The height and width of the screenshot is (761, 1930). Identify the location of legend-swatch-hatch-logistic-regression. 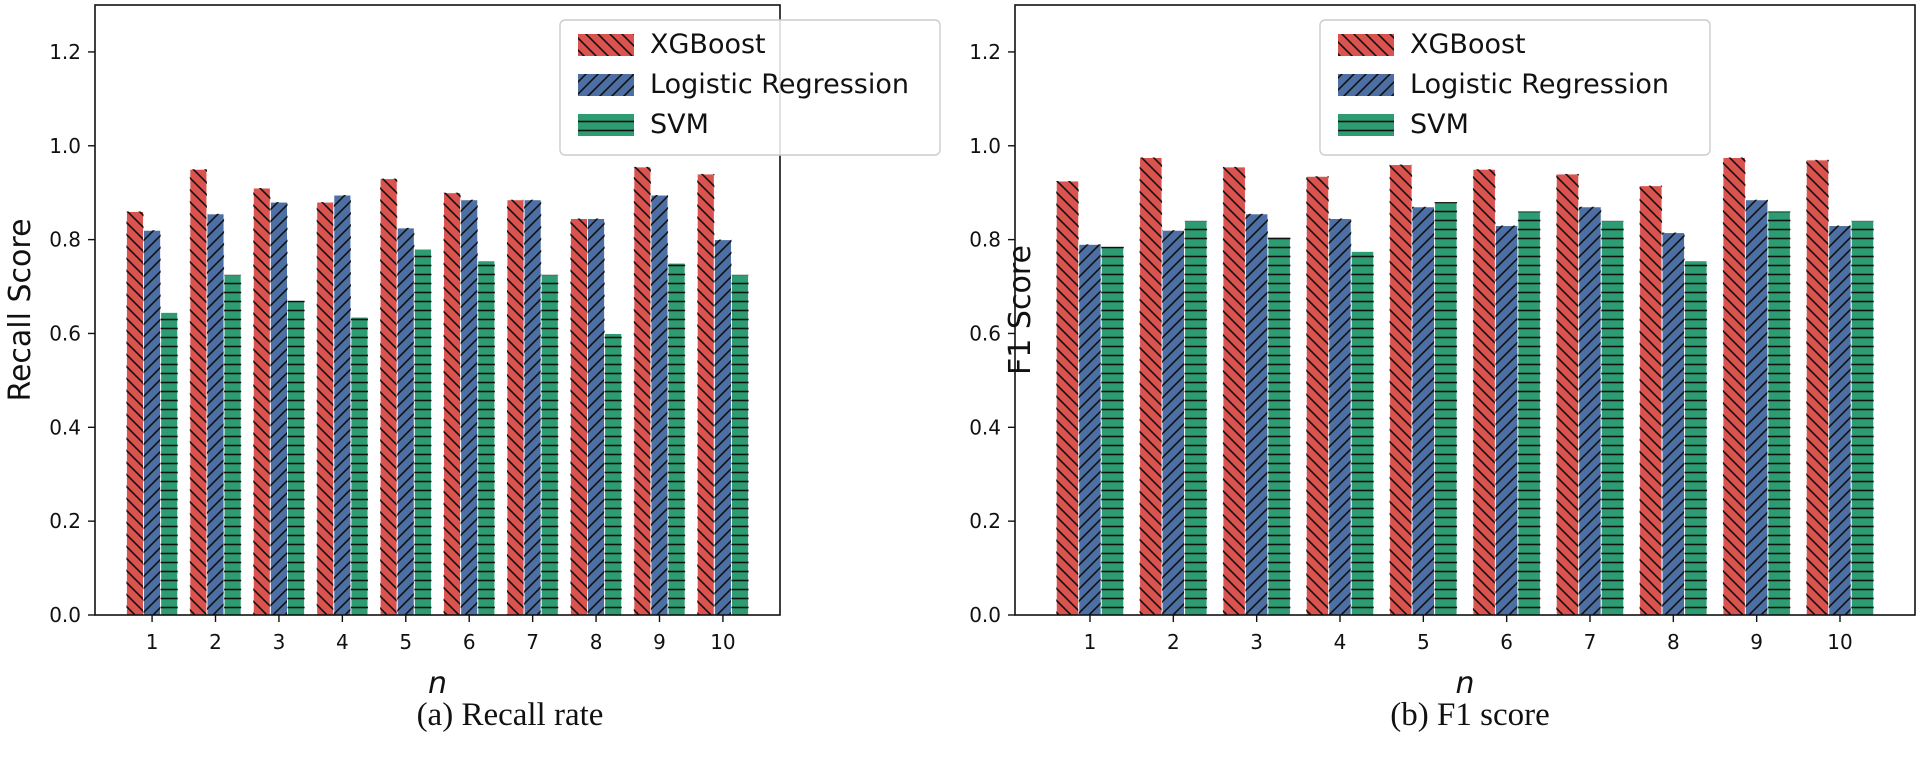
(1366, 85).